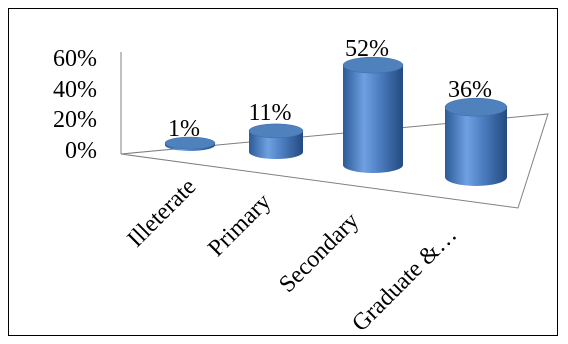 Image resolution: width=568 pixels, height=344 pixels. Describe the element at coordinates (81, 151) in the screenshot. I see `y-tick-label: 0%` at that location.